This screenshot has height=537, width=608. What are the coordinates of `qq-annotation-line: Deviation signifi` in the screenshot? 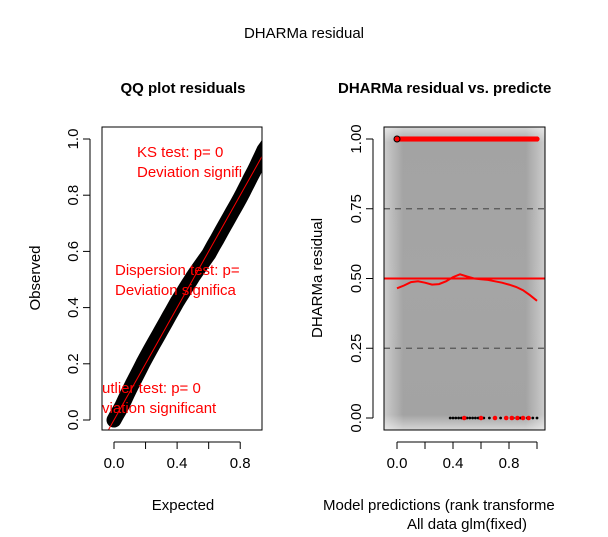 It's located at (189, 172).